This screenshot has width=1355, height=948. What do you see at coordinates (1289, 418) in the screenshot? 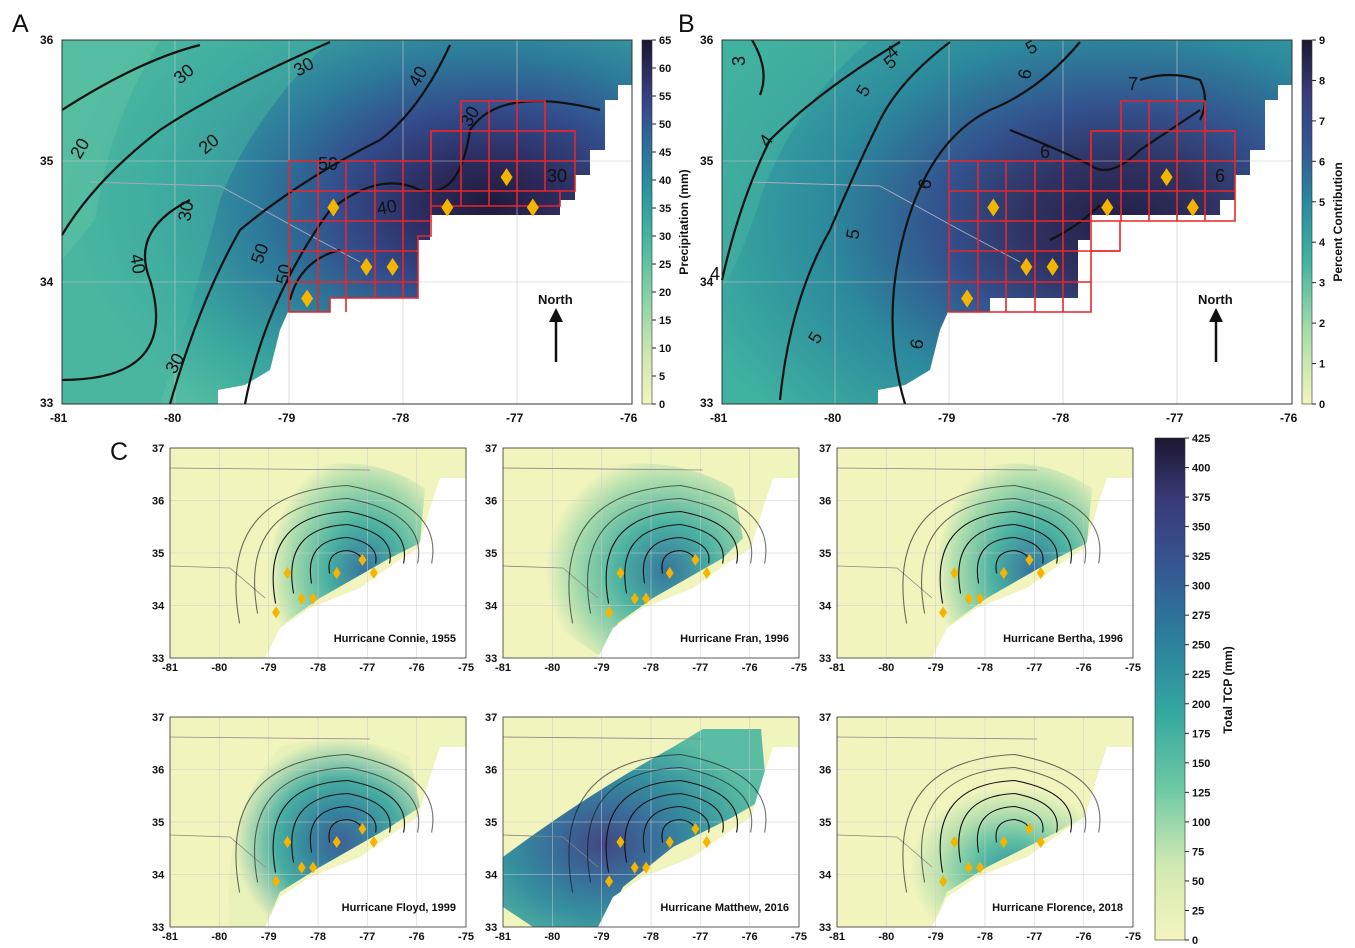
I see `svg-text: -76` at bounding box center [1289, 418].